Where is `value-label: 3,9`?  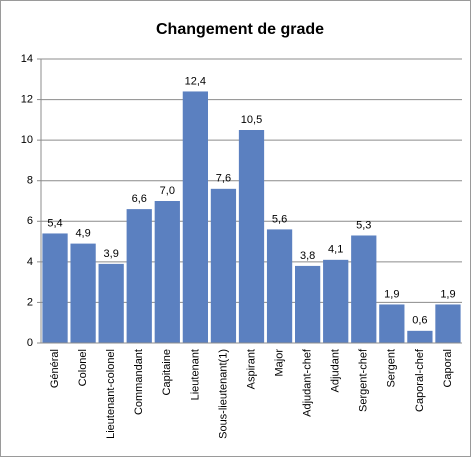
value-label: 3,9 is located at coordinates (111, 254).